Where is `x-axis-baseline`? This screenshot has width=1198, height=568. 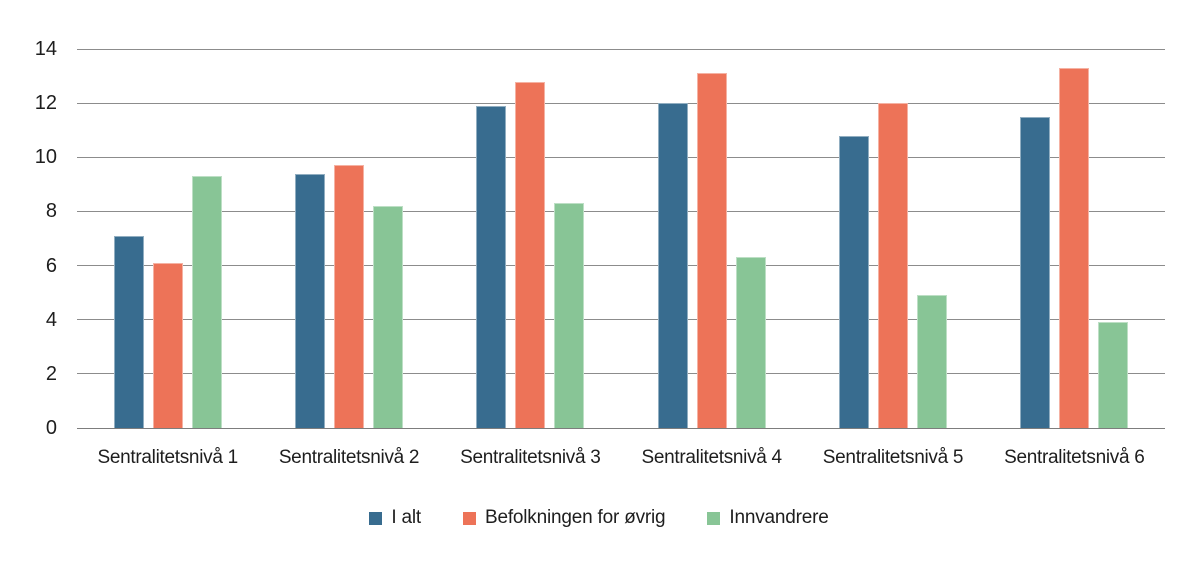
x-axis-baseline is located at coordinates (621, 428).